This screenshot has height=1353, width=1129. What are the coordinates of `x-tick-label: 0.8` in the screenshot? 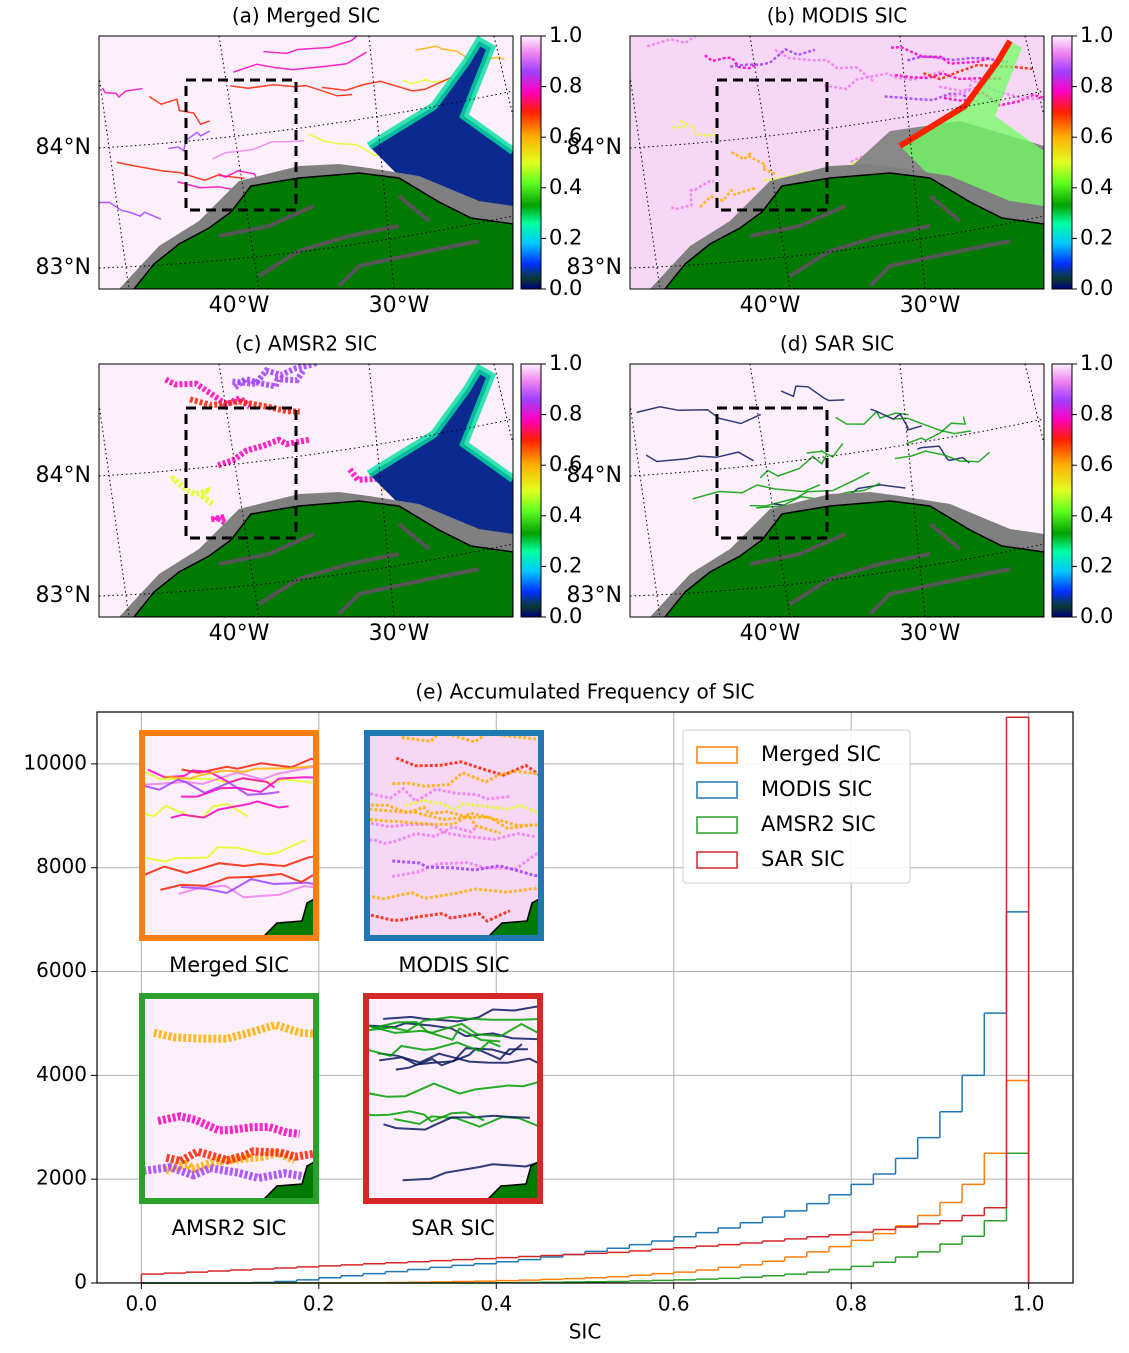 It's located at (851, 1304).